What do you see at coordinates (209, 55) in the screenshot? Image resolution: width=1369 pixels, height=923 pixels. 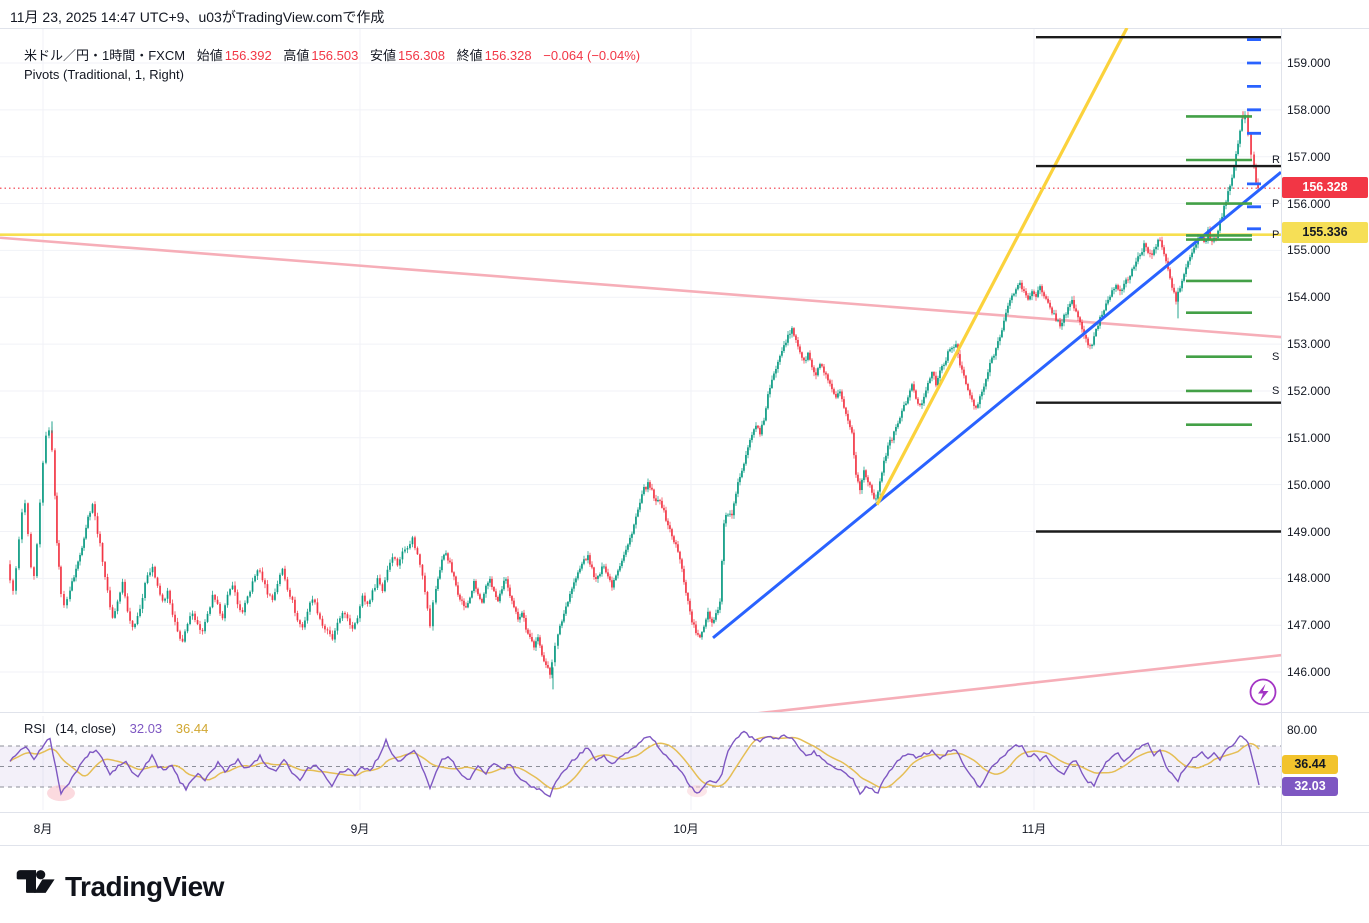 I see `open-label: 始値` at bounding box center [209, 55].